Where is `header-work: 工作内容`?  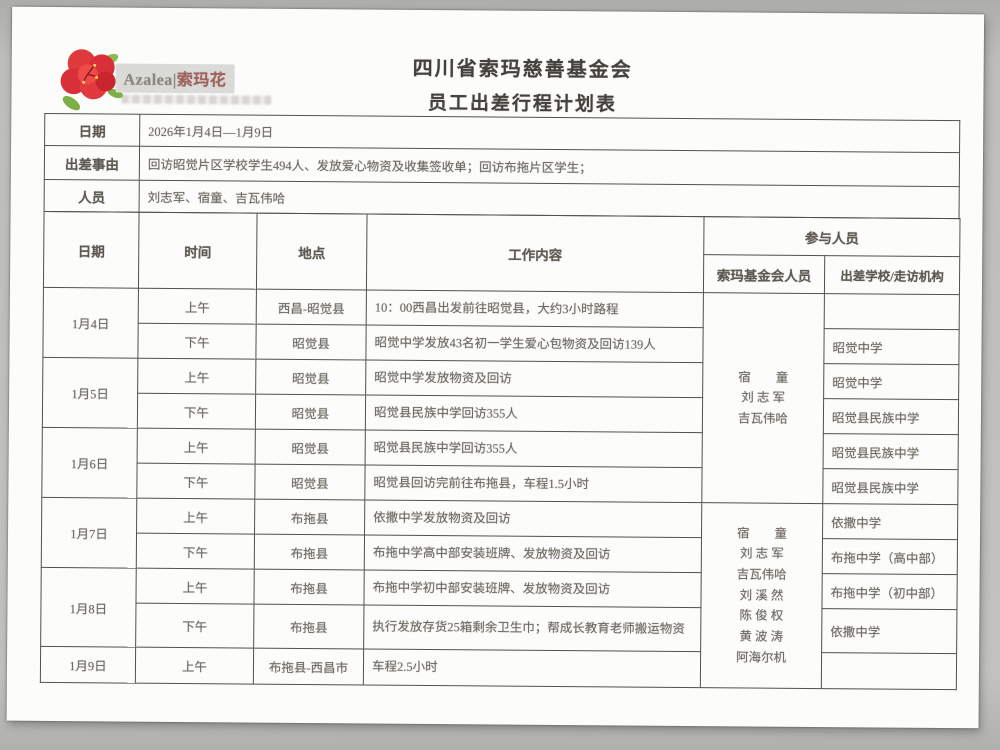
header-work: 工作内容 is located at coordinates (535, 253).